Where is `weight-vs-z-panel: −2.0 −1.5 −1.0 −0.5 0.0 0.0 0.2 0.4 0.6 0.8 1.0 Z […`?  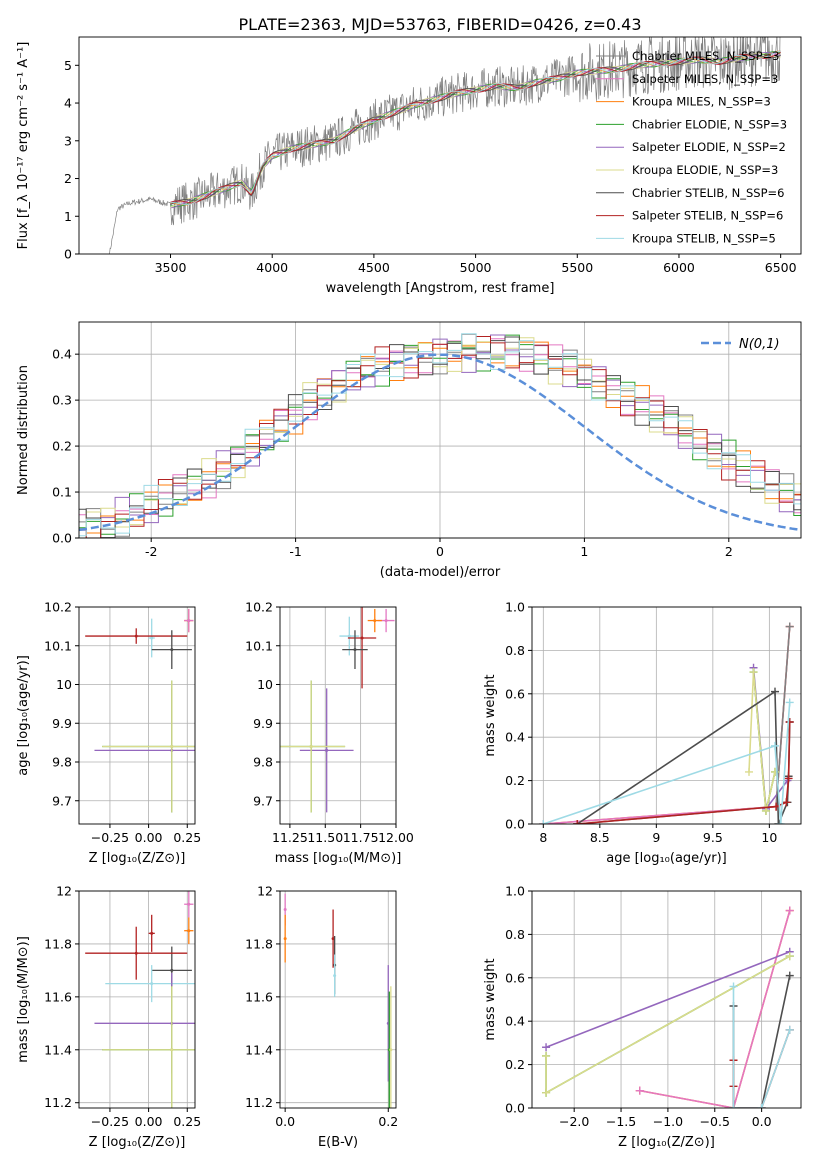 weight-vs-z-panel: −2.0 −1.5 −1.0 −0.5 0.0 0.0 0.2 0.4 0.6 0.8 1.0 Z [… is located at coordinates (642, 1017).